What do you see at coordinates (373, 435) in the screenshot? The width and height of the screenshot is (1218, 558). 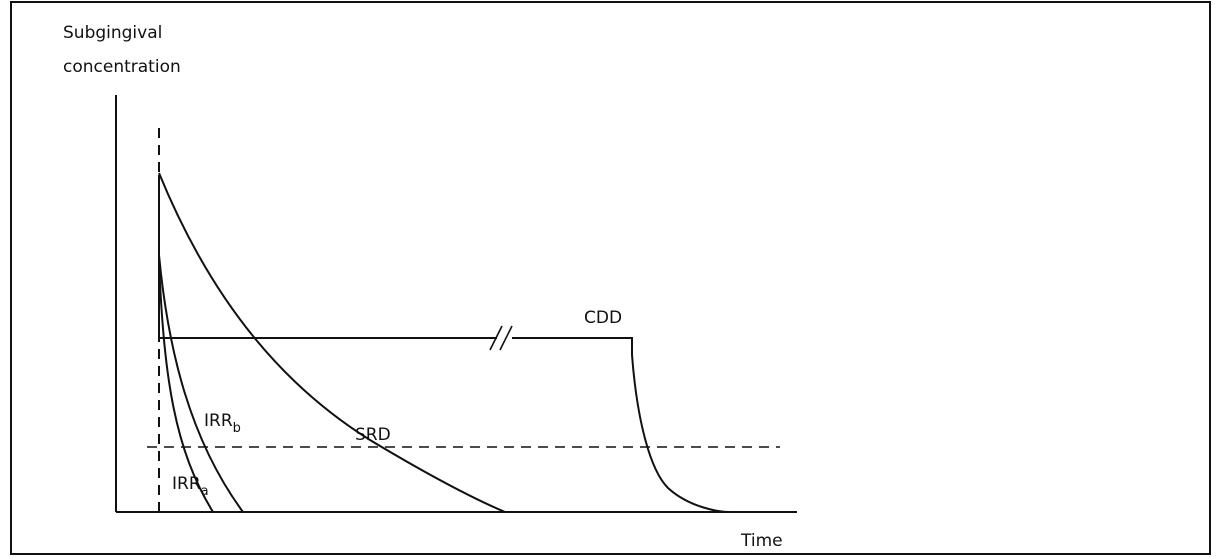 I see `label-srd: SRD` at bounding box center [373, 435].